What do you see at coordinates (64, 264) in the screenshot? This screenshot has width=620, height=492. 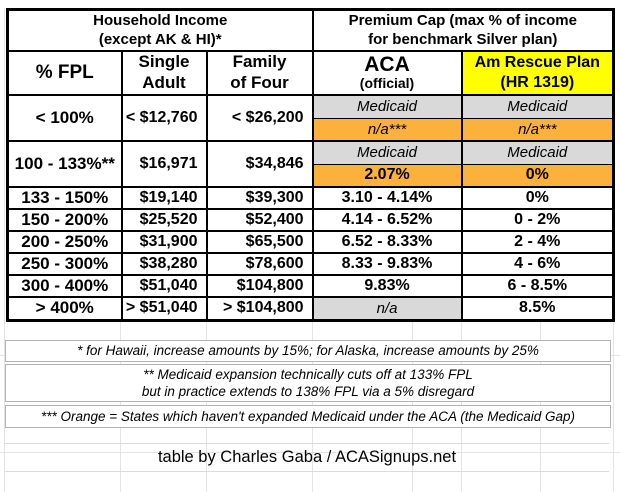 I see `fpl-cell: 250 - 300%` at bounding box center [64, 264].